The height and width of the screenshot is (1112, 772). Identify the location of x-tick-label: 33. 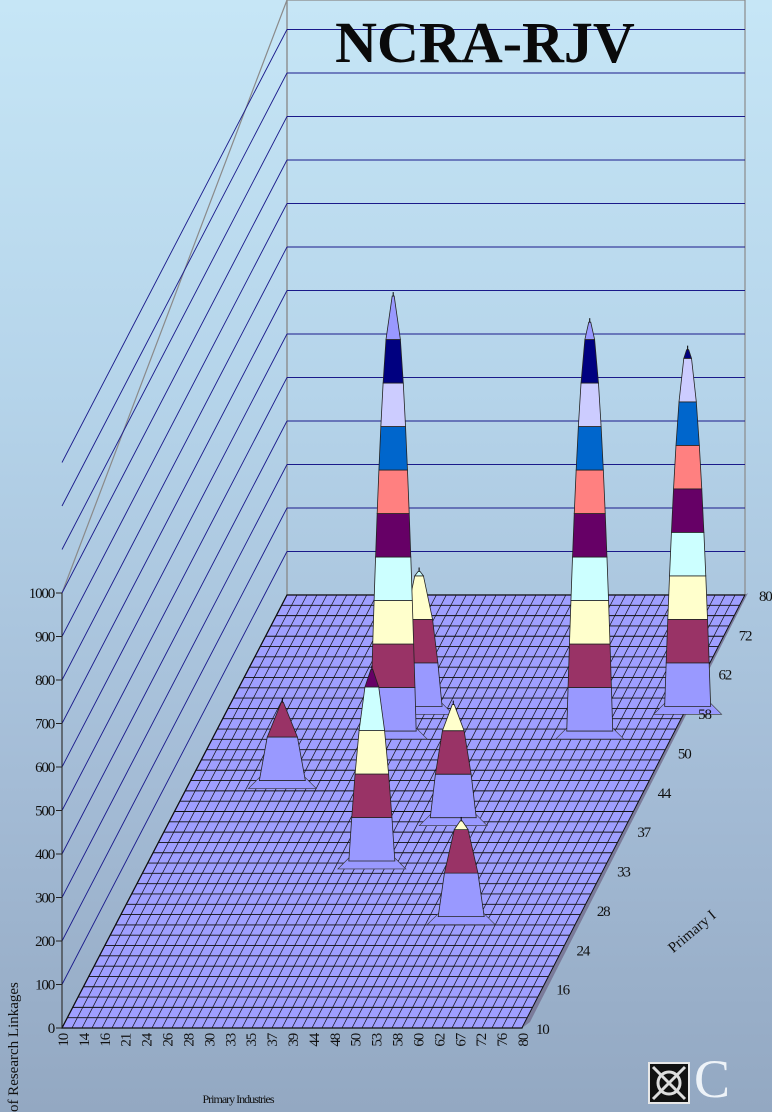
(231, 1039).